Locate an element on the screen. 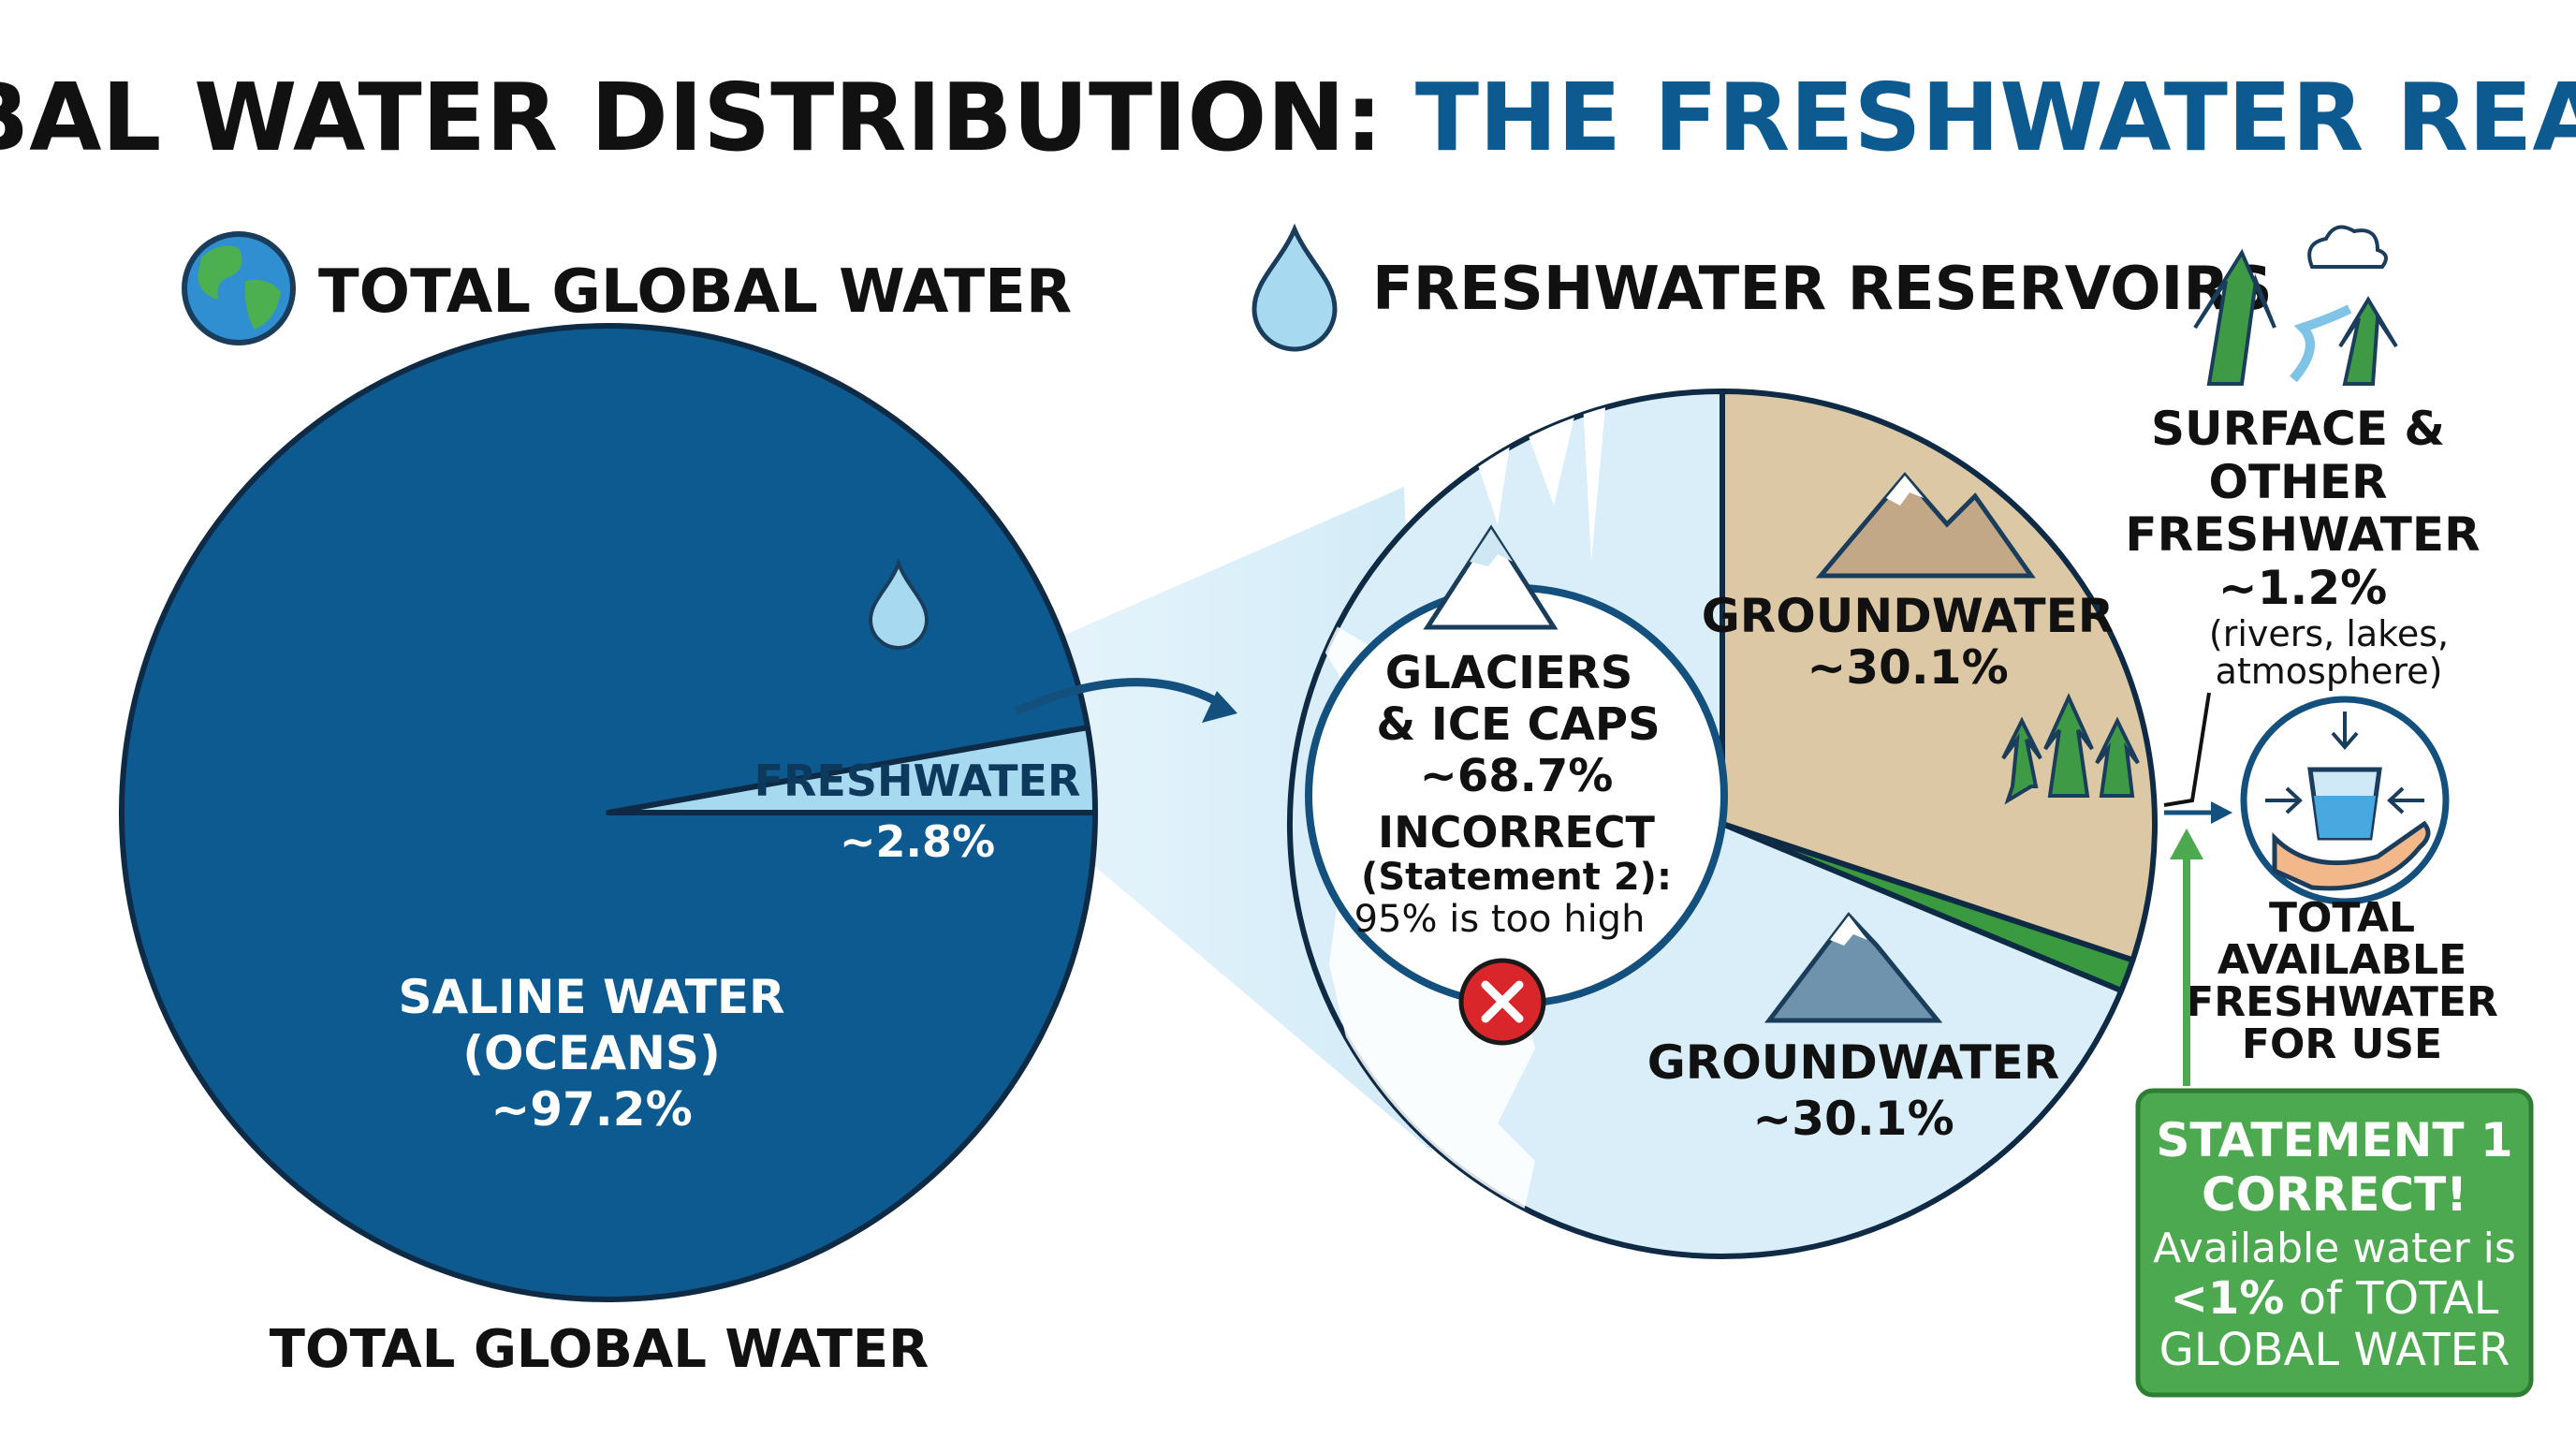 This screenshot has width=2576, height=1438. zoom-arrow is located at coordinates (1121, 697).